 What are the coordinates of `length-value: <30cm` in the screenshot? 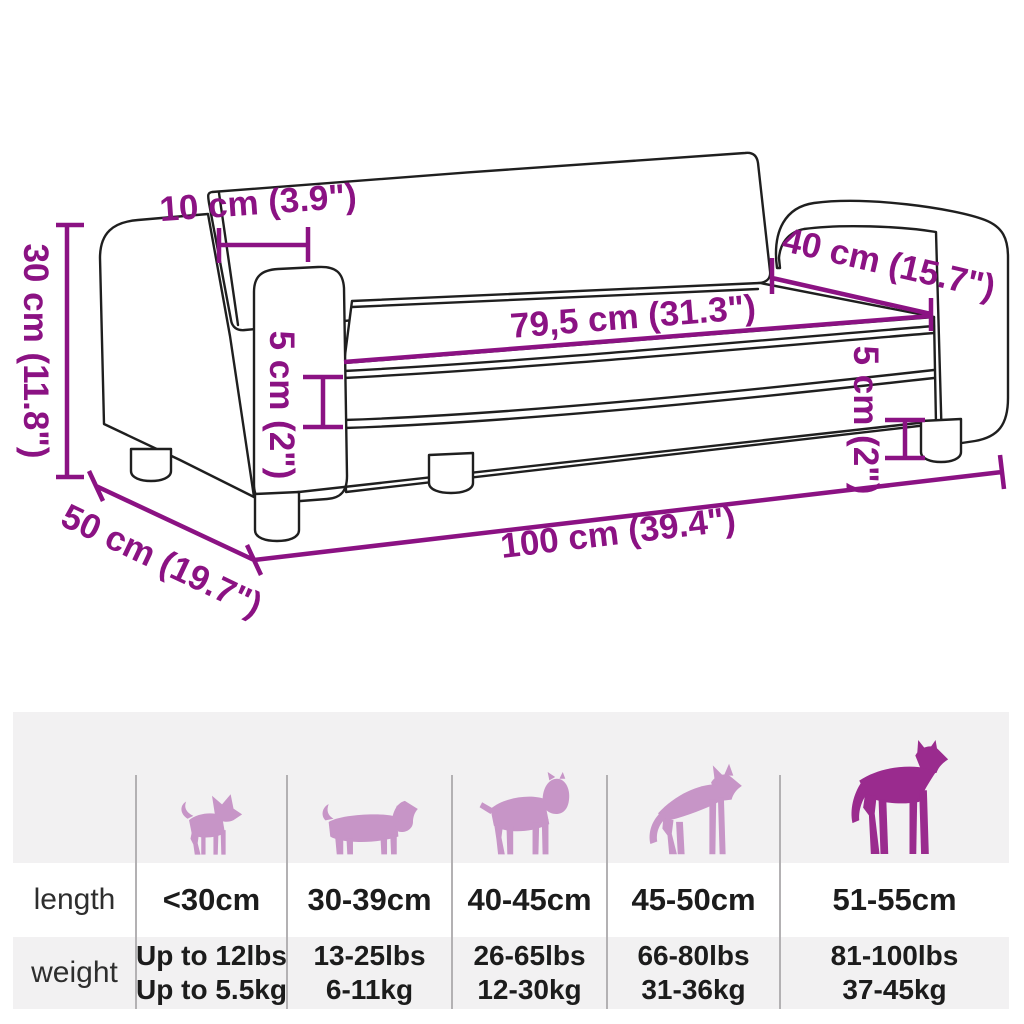 It's located at (211, 899).